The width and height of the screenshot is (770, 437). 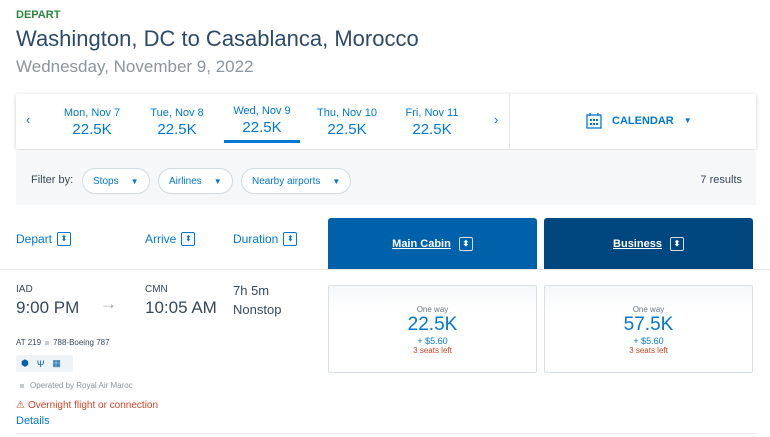 I want to click on date-option: Fri, Nov 11 22.5K, so click(x=432, y=122).